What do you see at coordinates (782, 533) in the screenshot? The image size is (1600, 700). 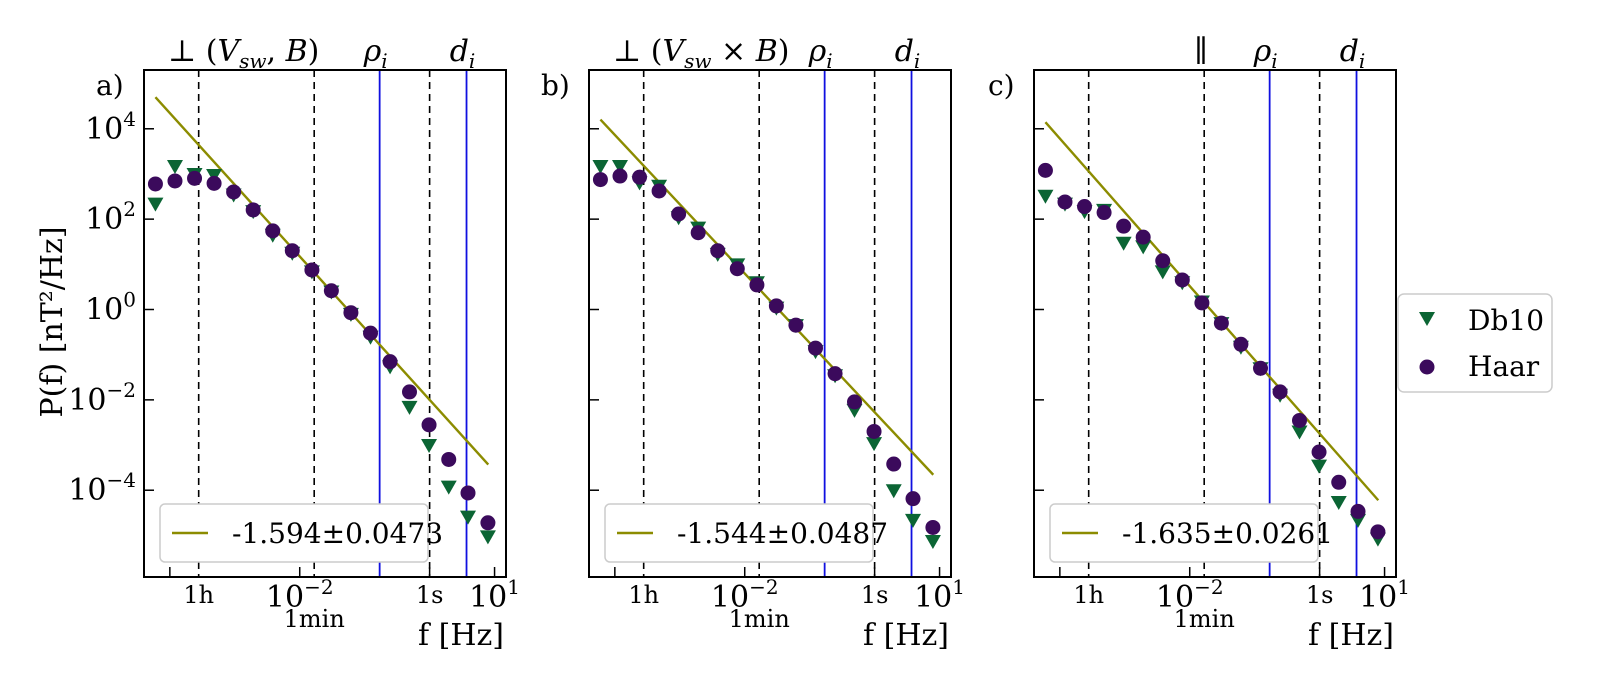 I see `fit-legend-label: -1.544±0.0487` at bounding box center [782, 533].